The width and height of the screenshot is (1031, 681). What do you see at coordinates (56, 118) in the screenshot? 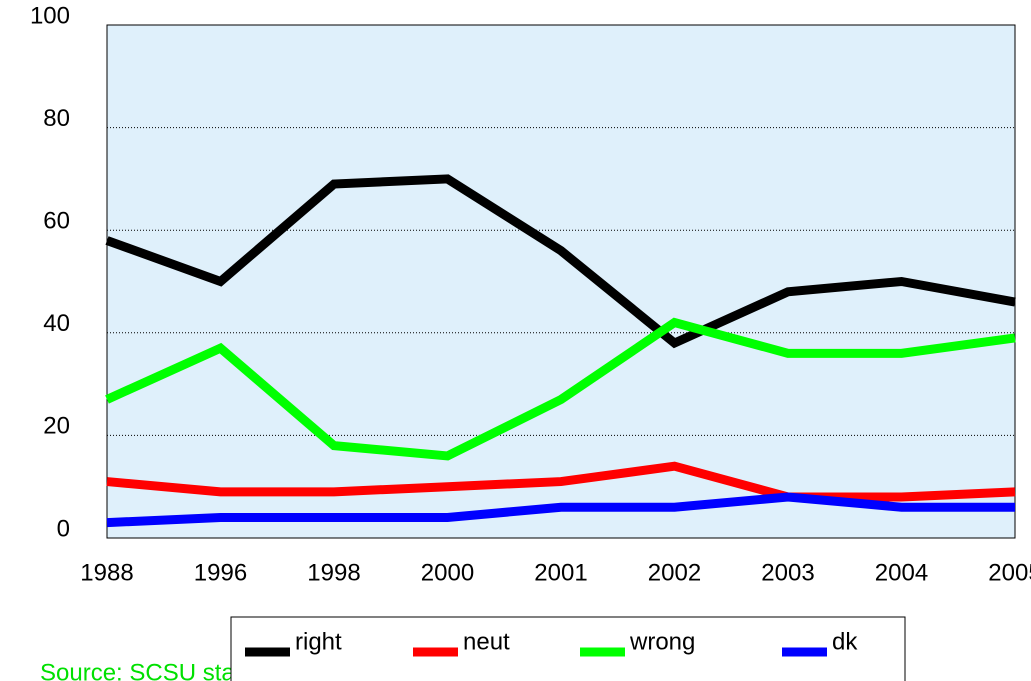
I see `y-tick-label: 80` at bounding box center [56, 118].